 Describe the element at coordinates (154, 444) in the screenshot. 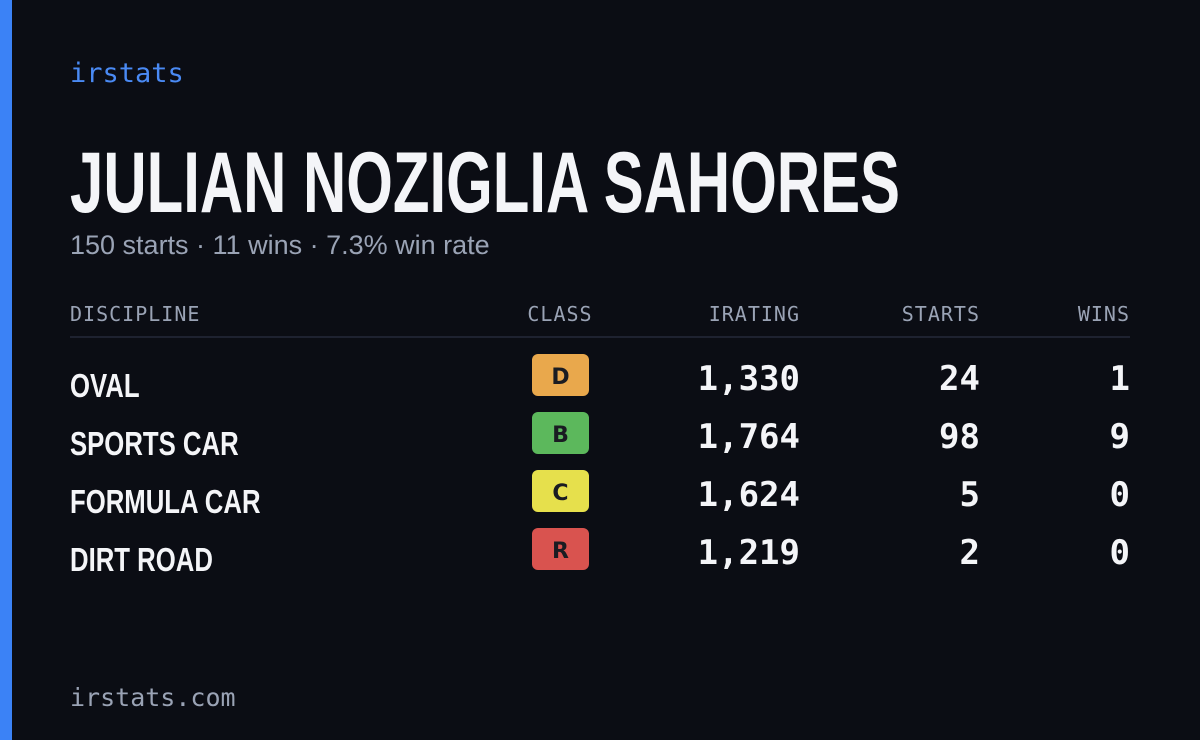

I see `discipline: SPORTS CAR` at that location.